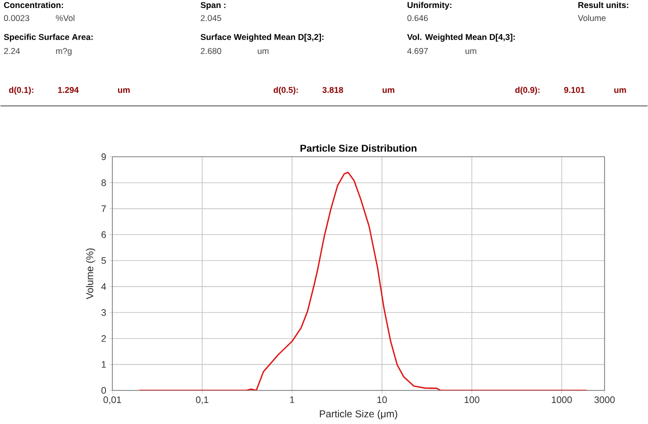 The image size is (648, 424). Describe the element at coordinates (103, 312) in the screenshot. I see `y-tick-label: 3` at that location.